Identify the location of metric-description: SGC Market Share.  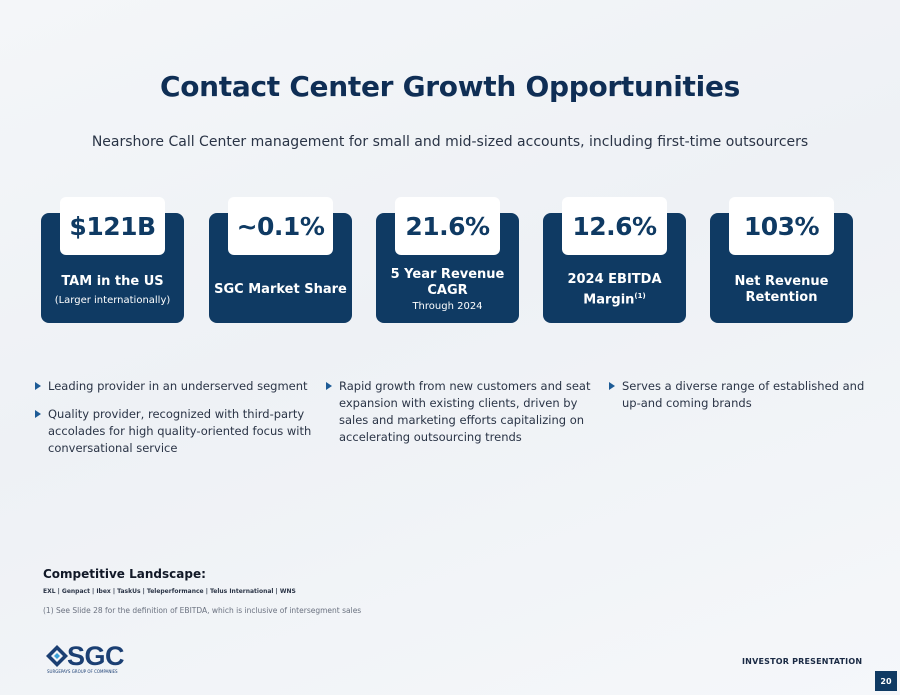
(280, 290).